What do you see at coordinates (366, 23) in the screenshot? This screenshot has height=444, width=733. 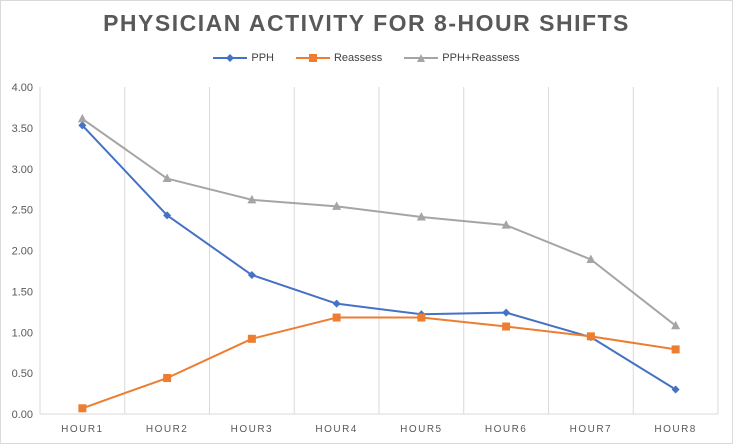 I see `chart-title: PHYSICIAN ACTIVITY FOR 8-HOUR SHIFTS` at bounding box center [366, 23].